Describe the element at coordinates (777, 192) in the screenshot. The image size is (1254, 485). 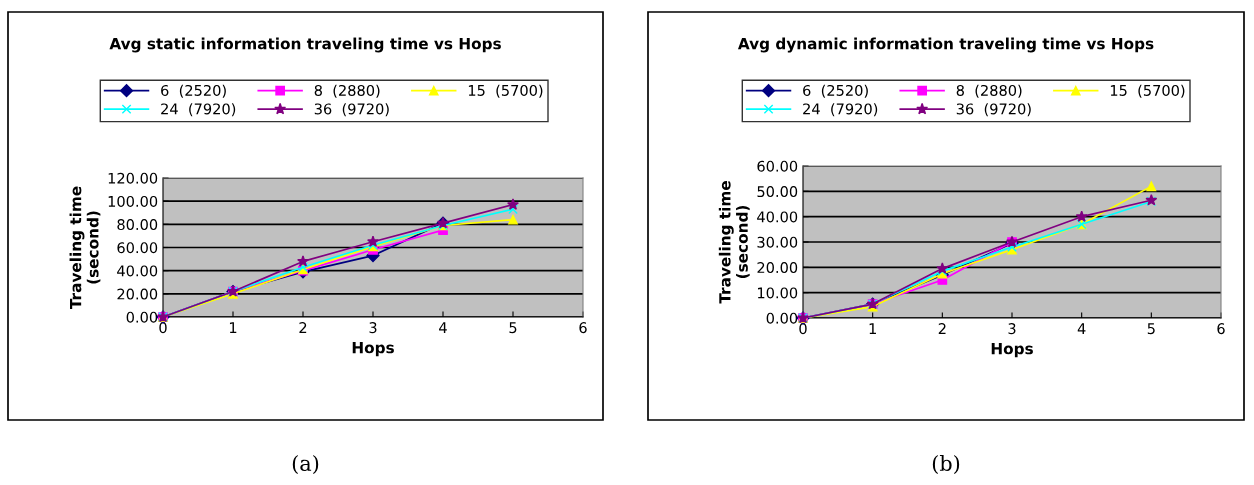
I see `y-tick-label: 50.00` at that location.